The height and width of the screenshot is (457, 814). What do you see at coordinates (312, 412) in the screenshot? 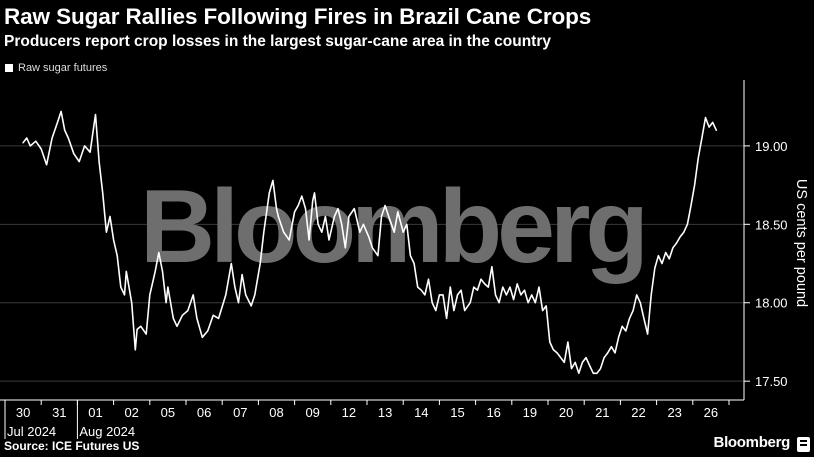
I see `x-tick-label: 09` at bounding box center [312, 412].